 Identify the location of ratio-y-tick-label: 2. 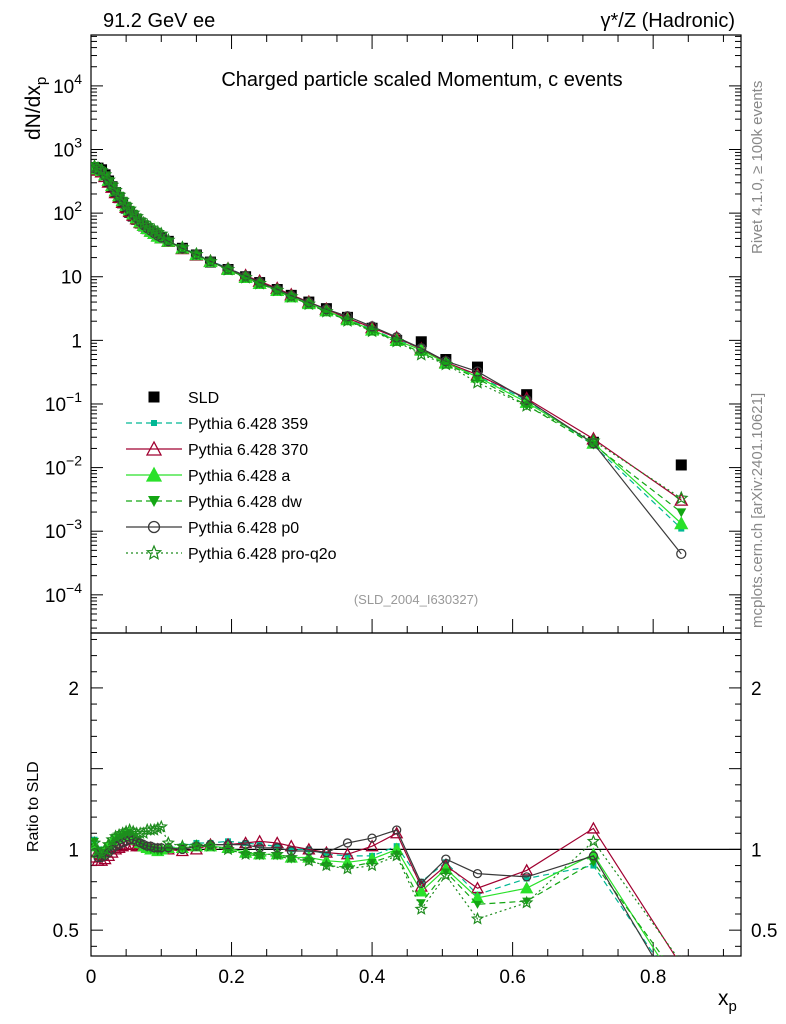
(73, 689).